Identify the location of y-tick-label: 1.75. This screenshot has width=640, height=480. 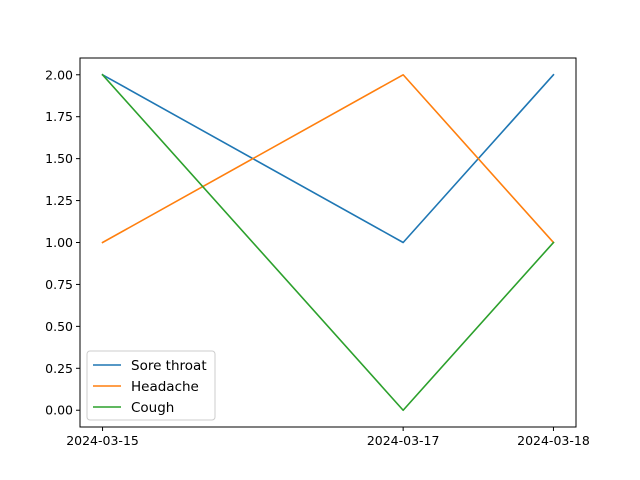
(59, 116).